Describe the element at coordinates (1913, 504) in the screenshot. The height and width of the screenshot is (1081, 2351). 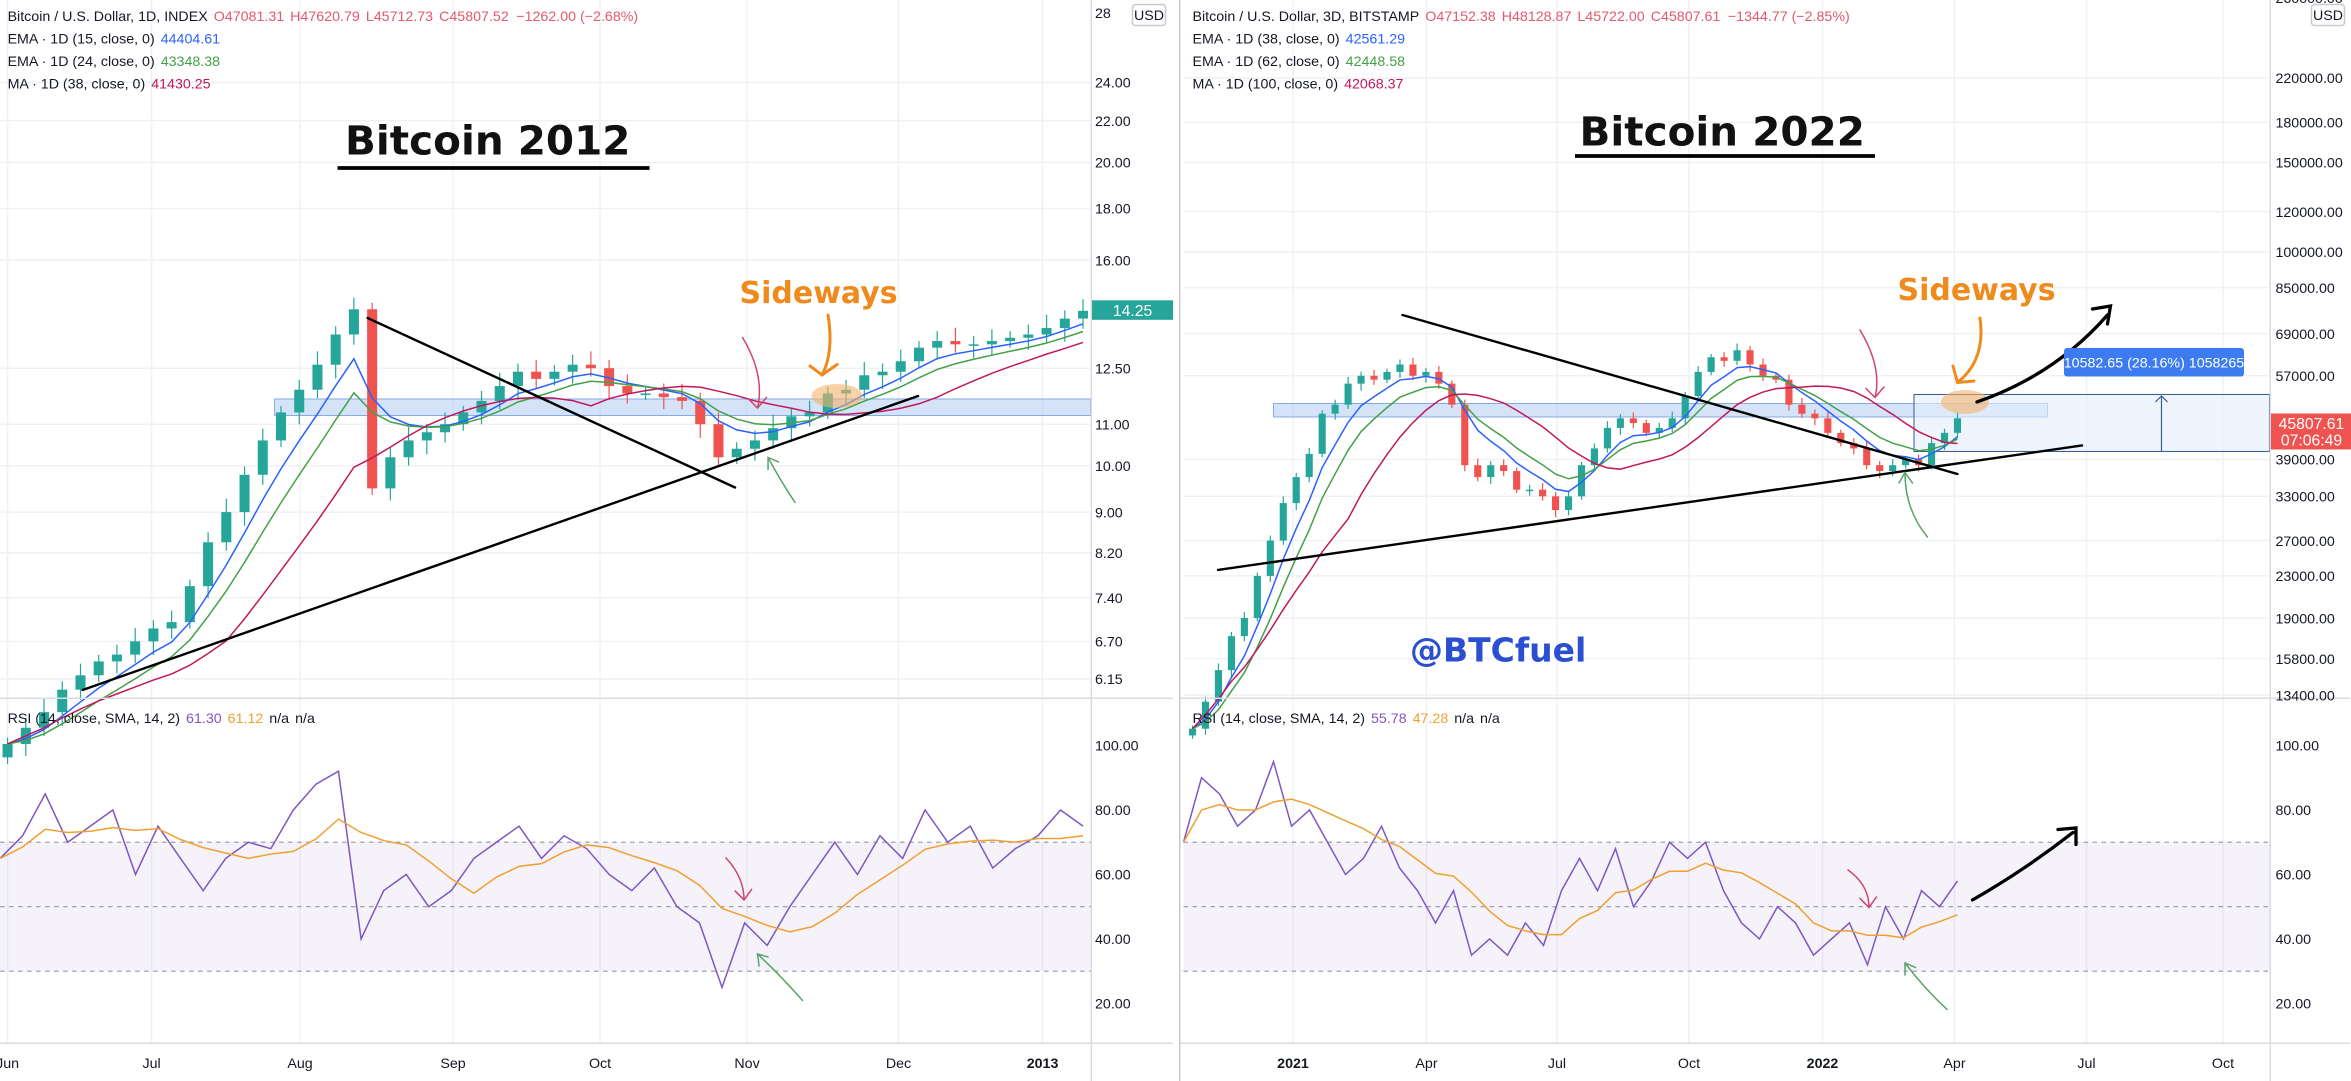
I see `green-arrow-right` at that location.